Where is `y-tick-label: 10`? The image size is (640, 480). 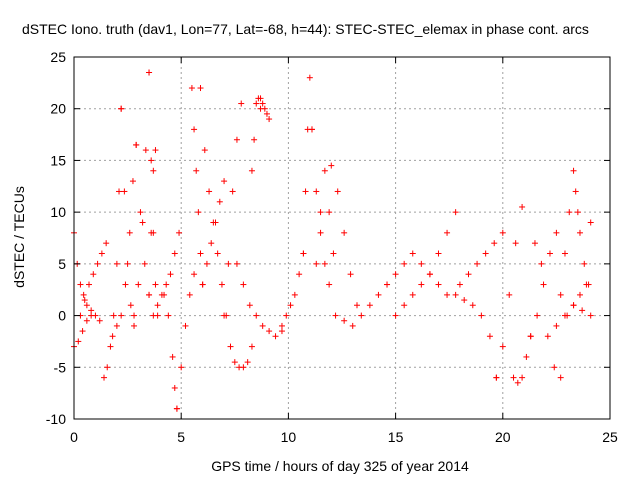 y-tick-label: 10 is located at coordinates (58, 212).